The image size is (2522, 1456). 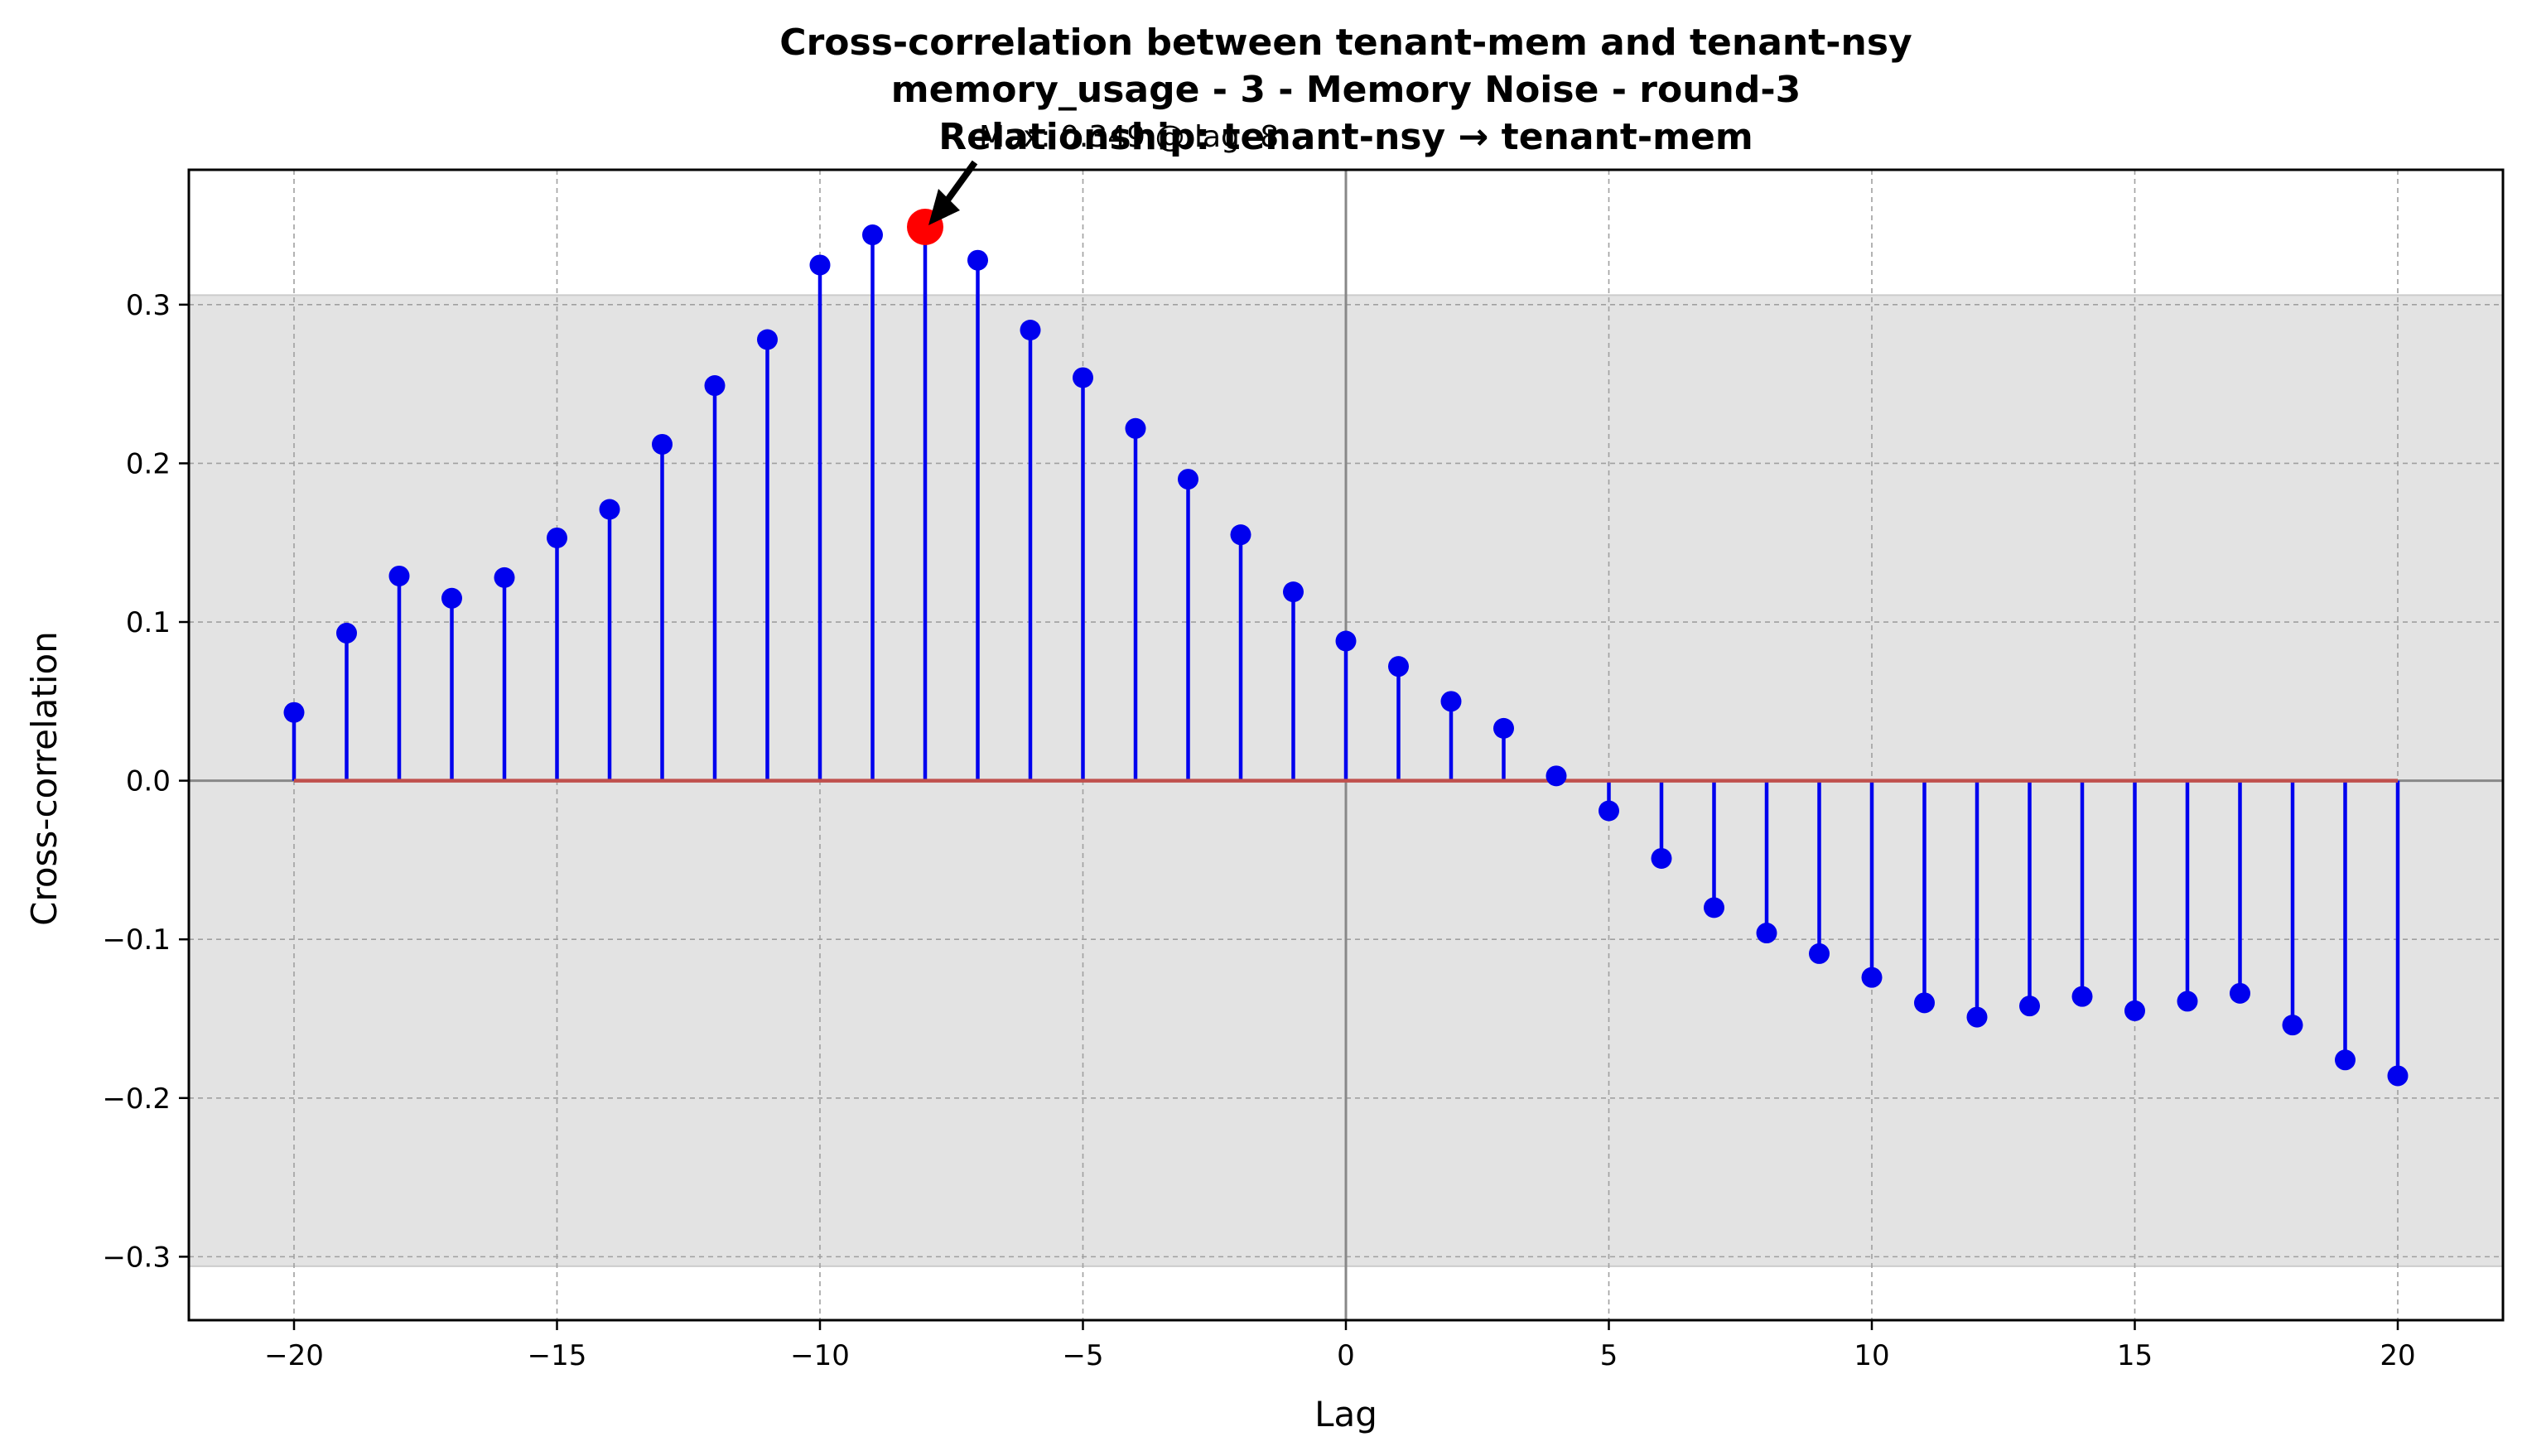 What do you see at coordinates (148, 622) in the screenshot?
I see `y-tick-label: 0.1` at bounding box center [148, 622].